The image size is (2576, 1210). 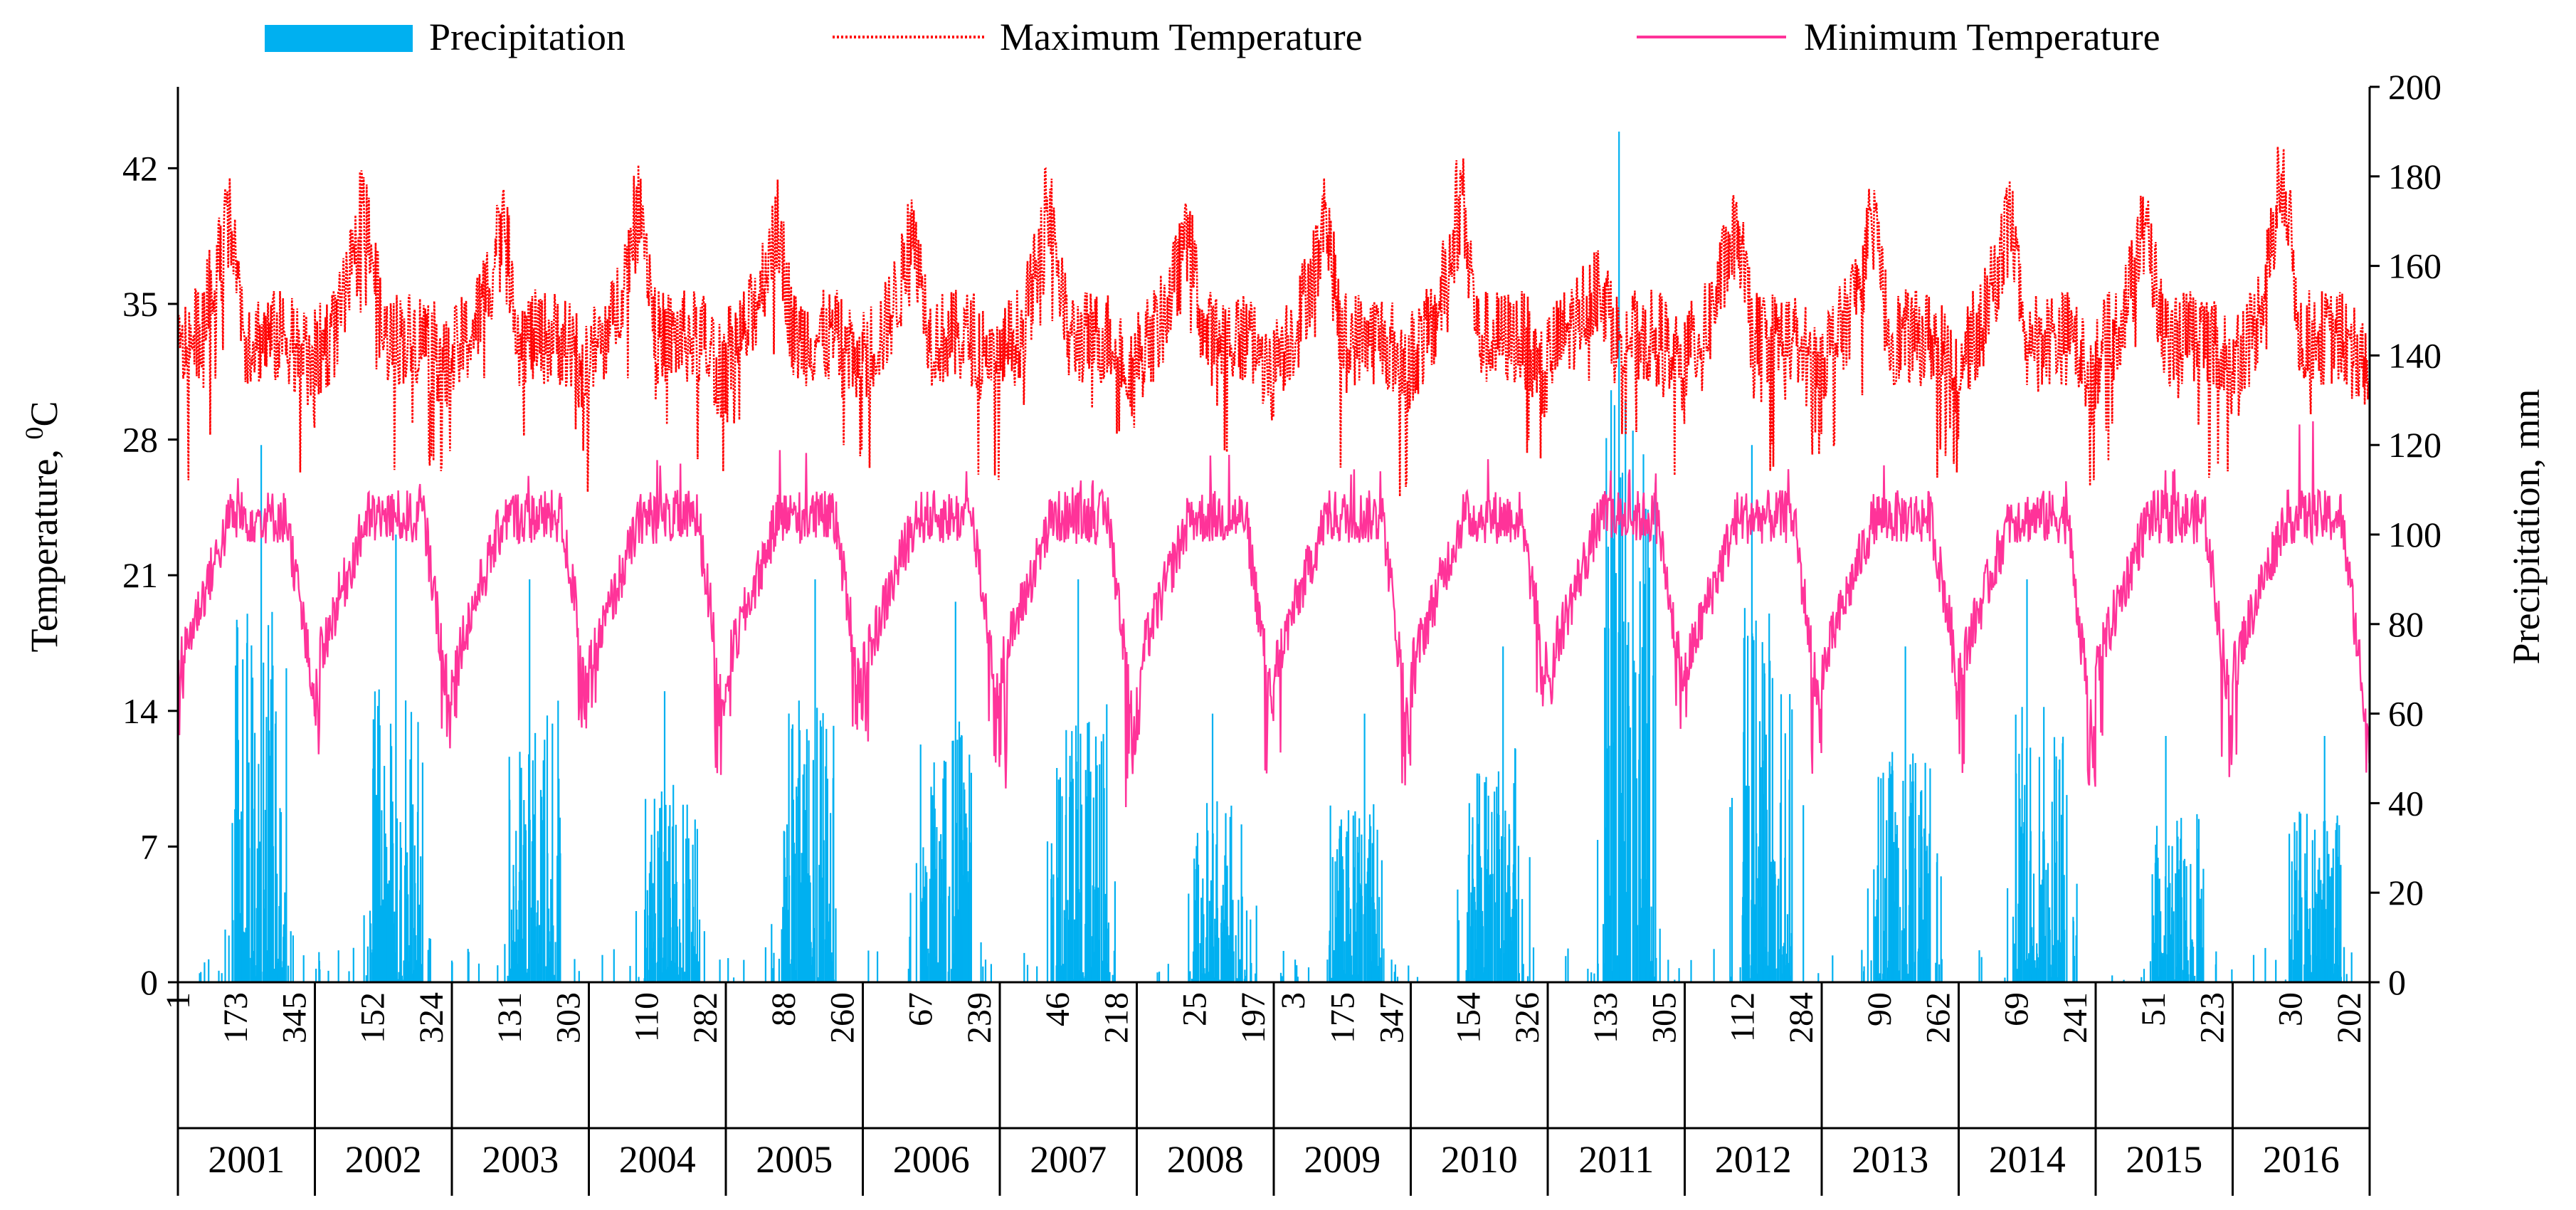 What do you see at coordinates (140, 168) in the screenshot?
I see `y-left-tick-label: 42` at bounding box center [140, 168].